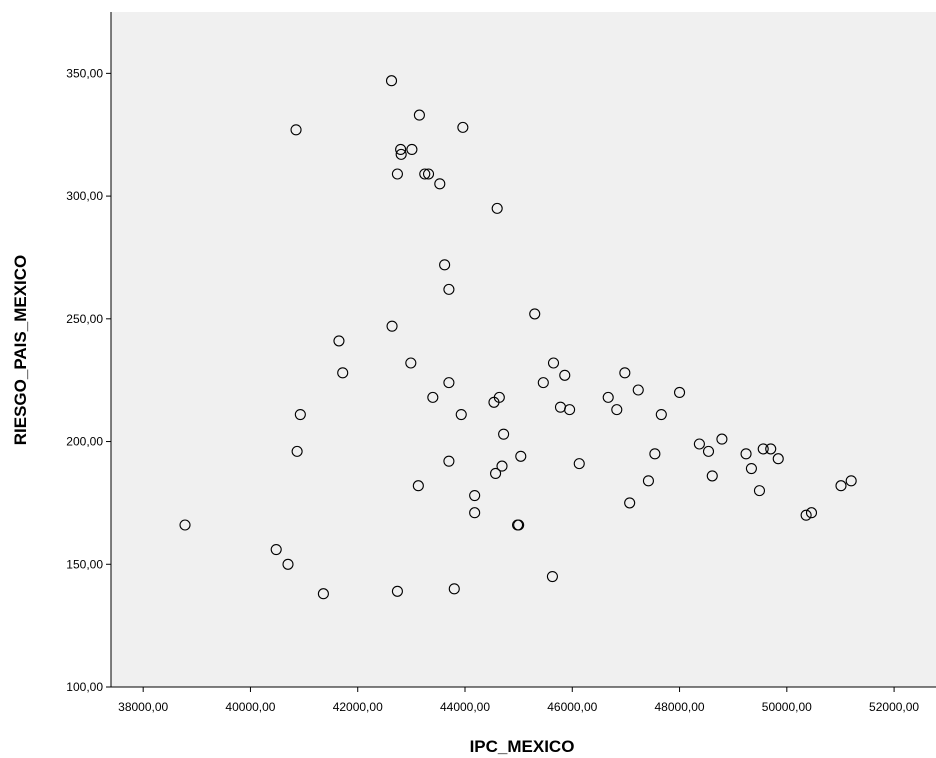 This screenshot has height=758, width=936. What do you see at coordinates (84, 687) in the screenshot?
I see `y-tick-label: 100,00` at bounding box center [84, 687].